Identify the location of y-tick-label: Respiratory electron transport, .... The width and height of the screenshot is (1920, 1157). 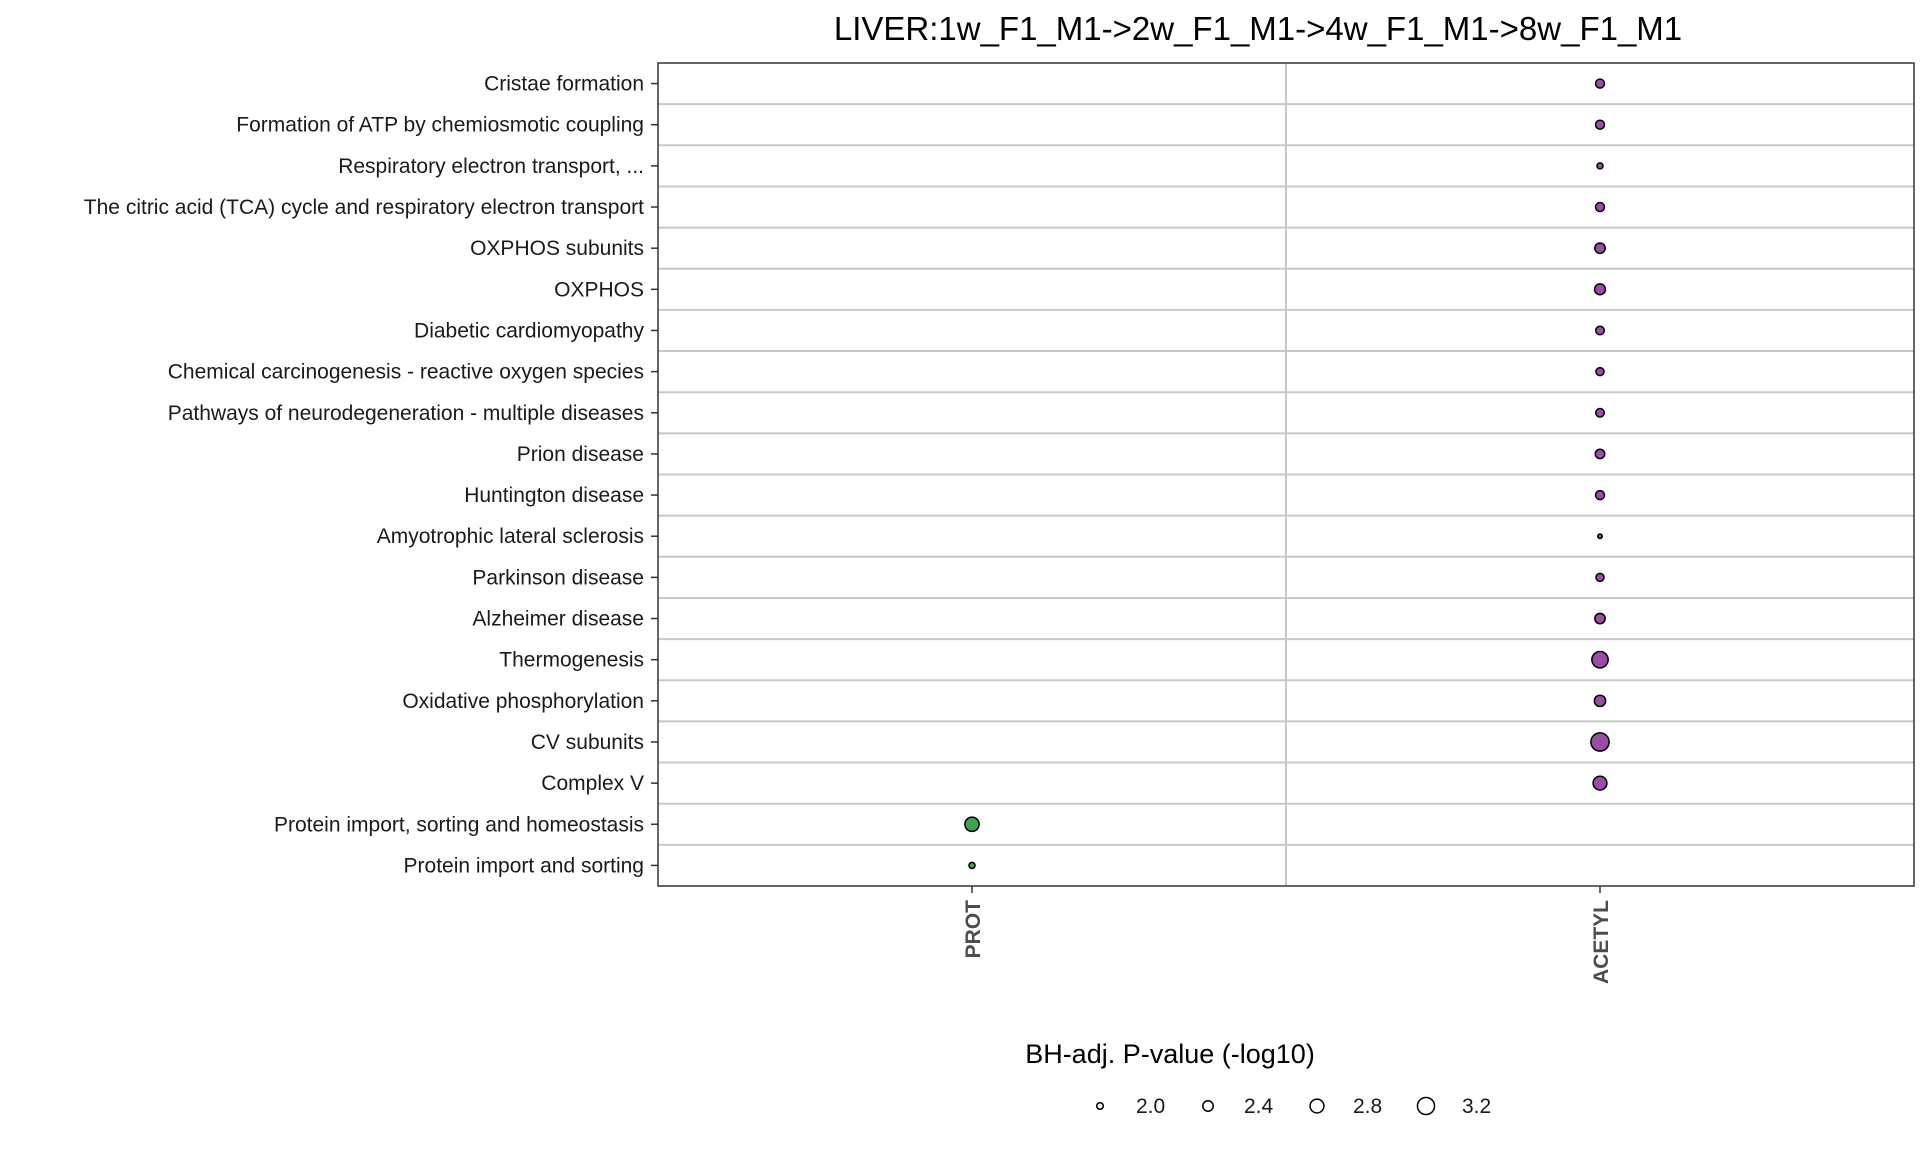
(491, 166).